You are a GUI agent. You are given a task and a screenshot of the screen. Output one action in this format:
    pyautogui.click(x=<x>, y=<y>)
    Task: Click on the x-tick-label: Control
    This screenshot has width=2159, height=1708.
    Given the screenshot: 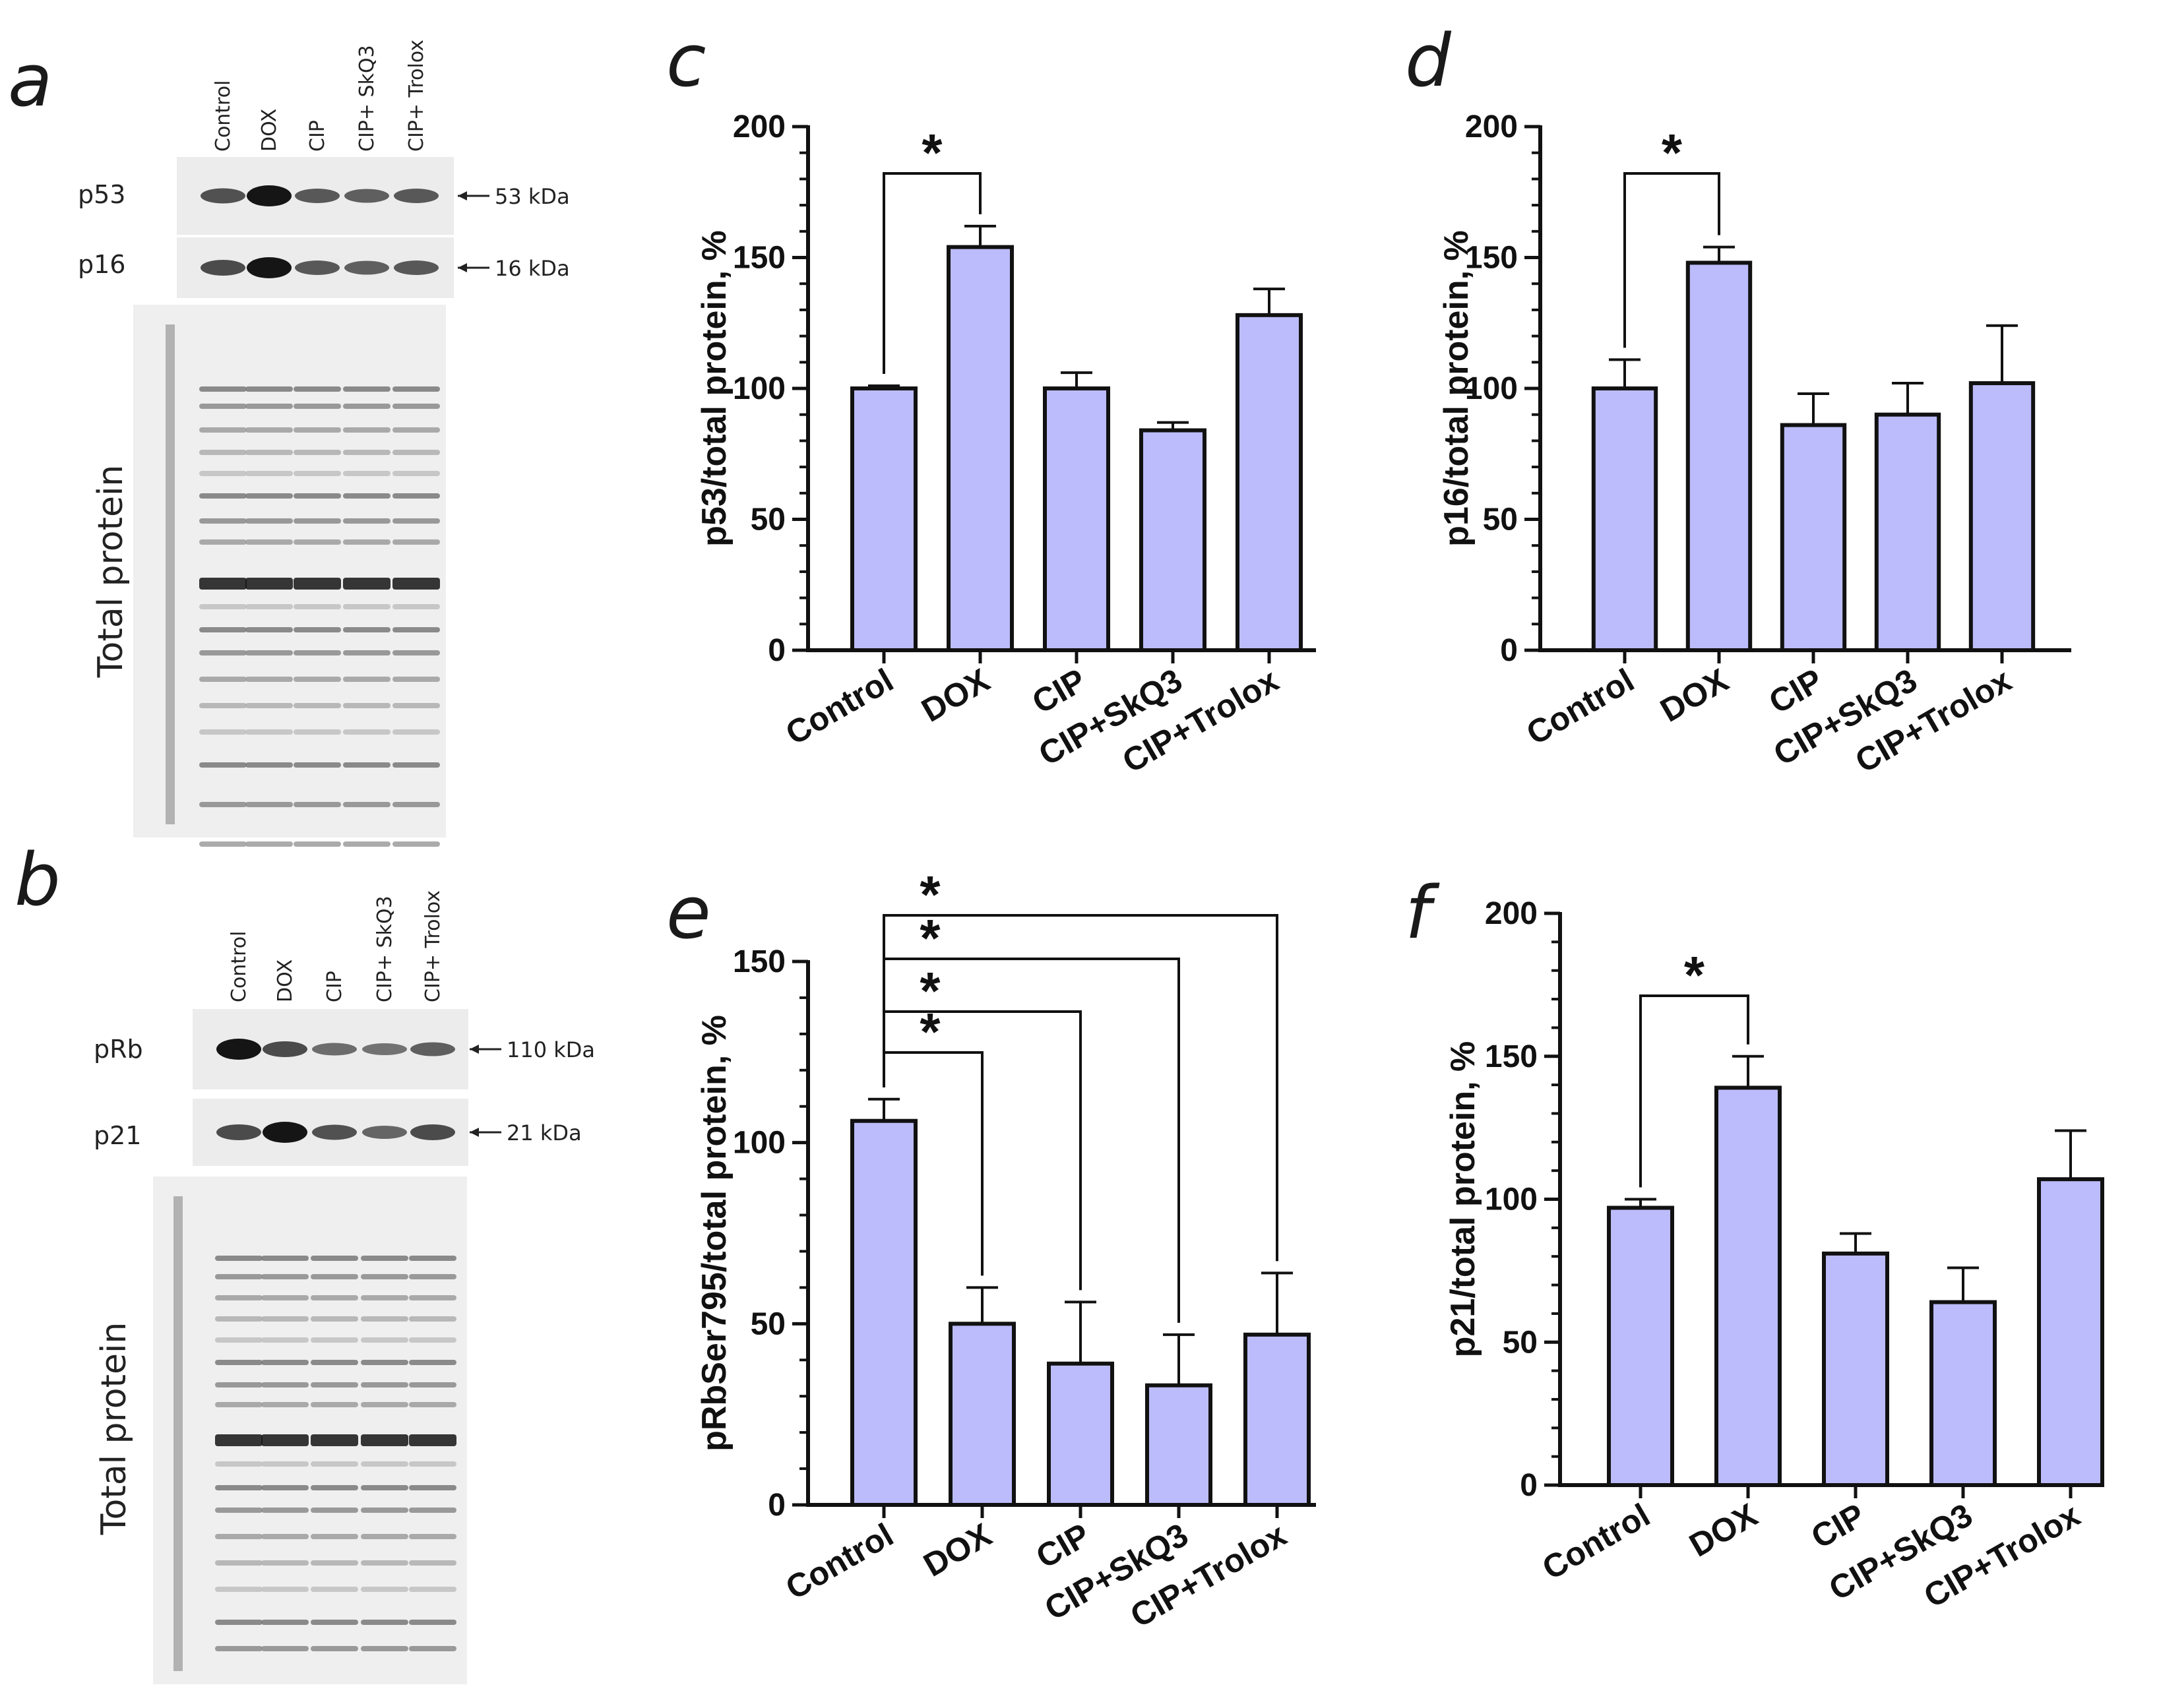 What is the action you would take?
    pyautogui.click(x=1596, y=1541)
    